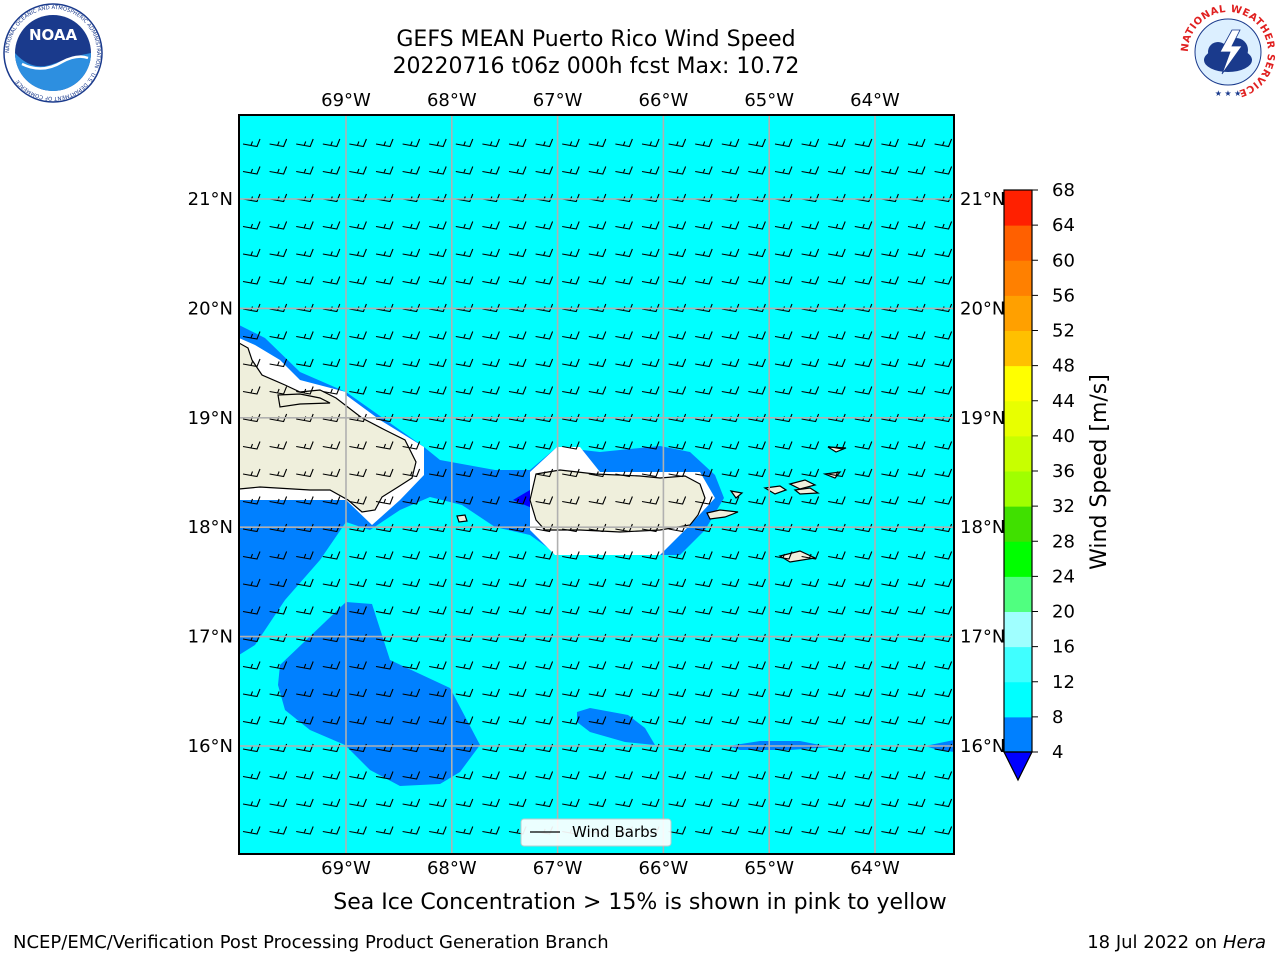 The height and width of the screenshot is (960, 1280). What do you see at coordinates (452, 100) in the screenshot?
I see `top-lon-tick-label: 68°W` at bounding box center [452, 100].